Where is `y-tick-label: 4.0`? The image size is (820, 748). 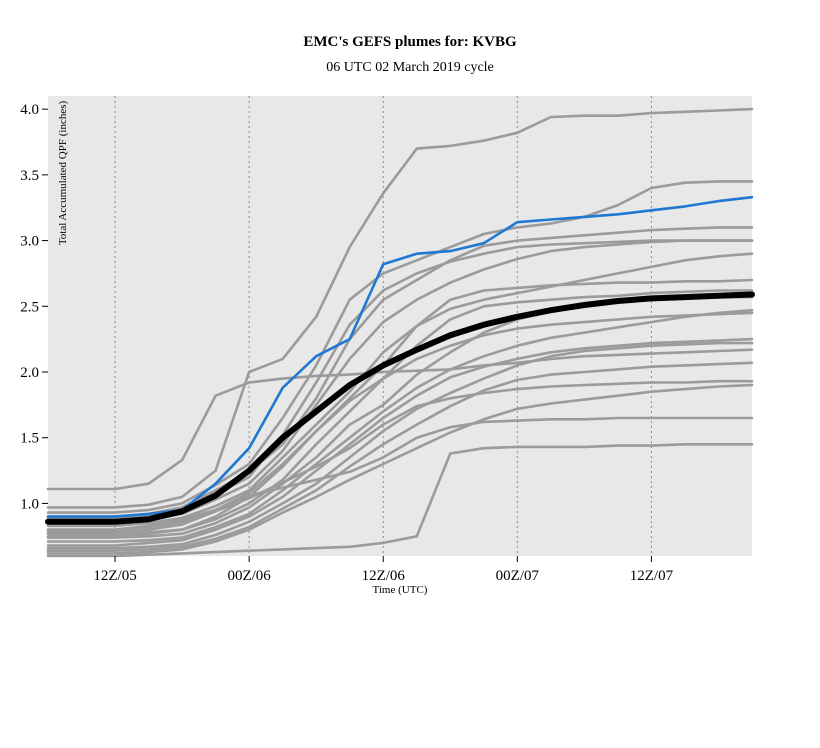 y-tick-label: 4.0 is located at coordinates (29, 110).